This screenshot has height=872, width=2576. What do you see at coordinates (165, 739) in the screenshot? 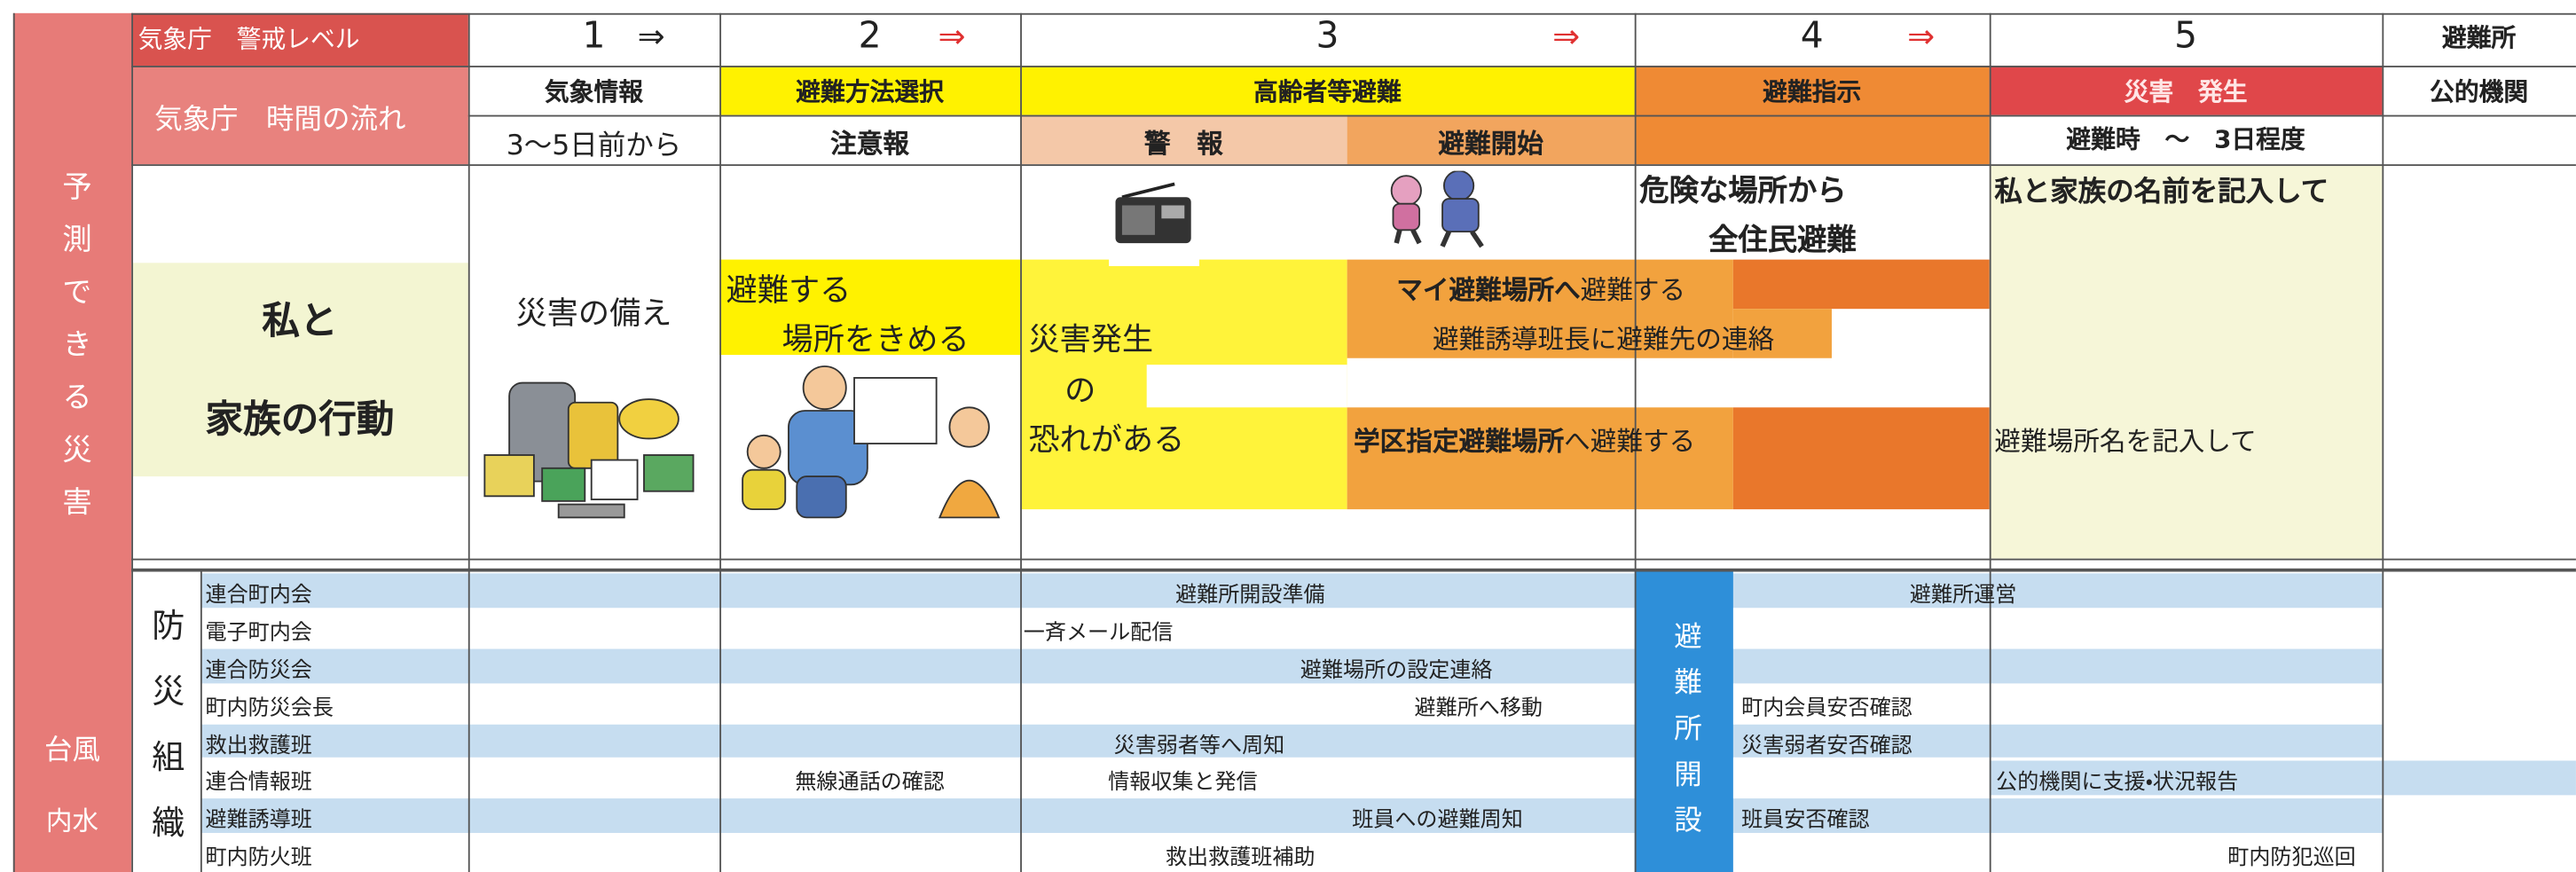
I see `organization-title: 防災組織` at bounding box center [165, 739].